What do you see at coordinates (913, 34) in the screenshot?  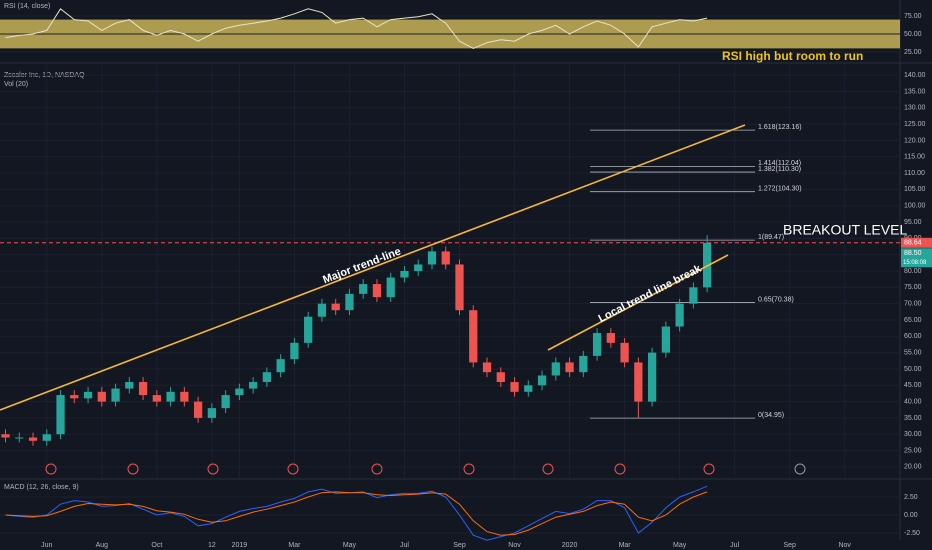 I see `rsi-tick-label: 50.00` at bounding box center [913, 34].